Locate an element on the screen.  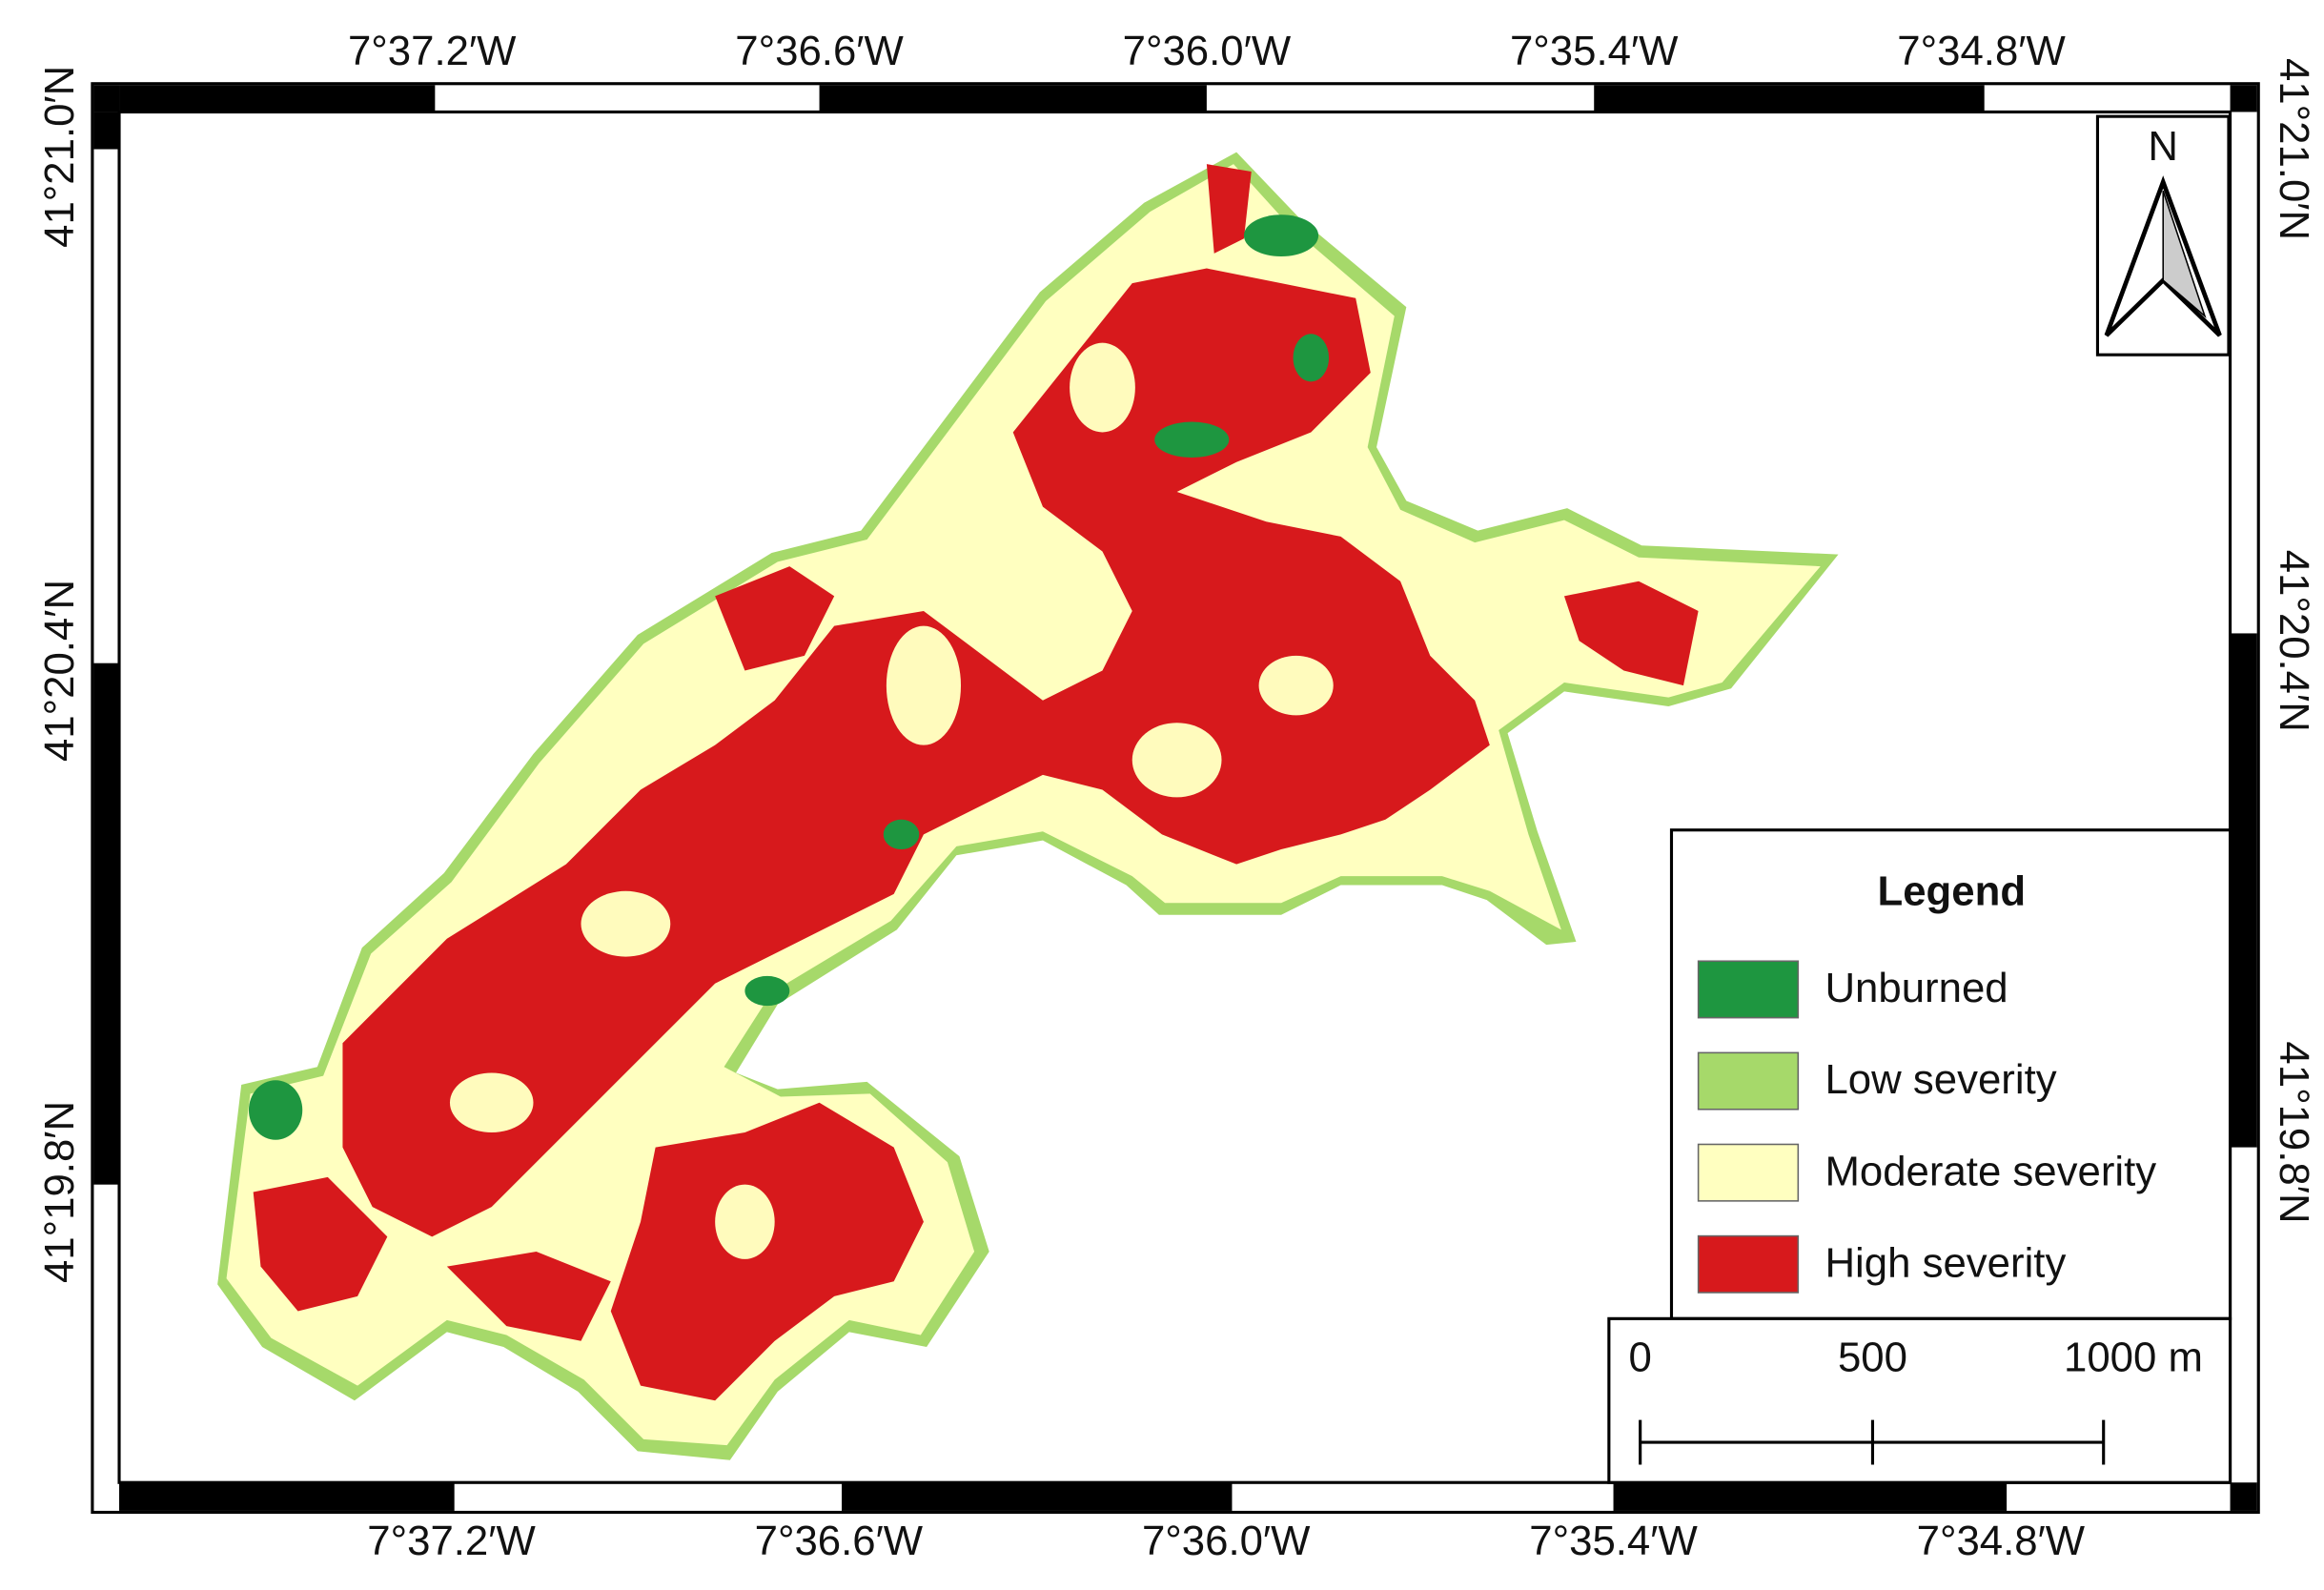
legend-title: Legend is located at coordinates (1952, 890).